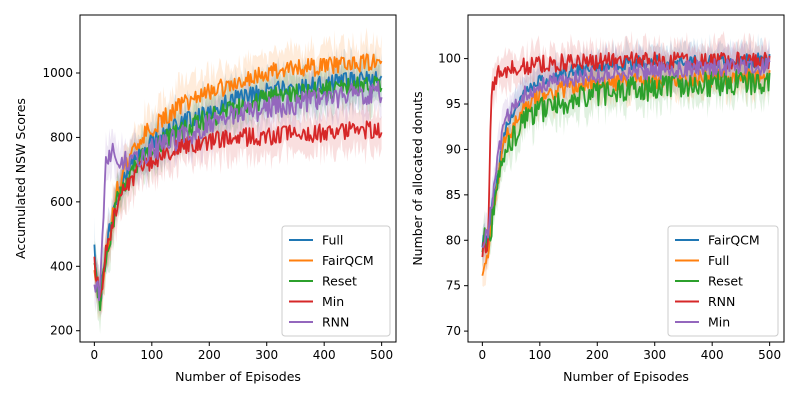 The width and height of the screenshot is (800, 400). What do you see at coordinates (61, 202) in the screenshot?
I see `y-tick-label: 600` at bounding box center [61, 202].